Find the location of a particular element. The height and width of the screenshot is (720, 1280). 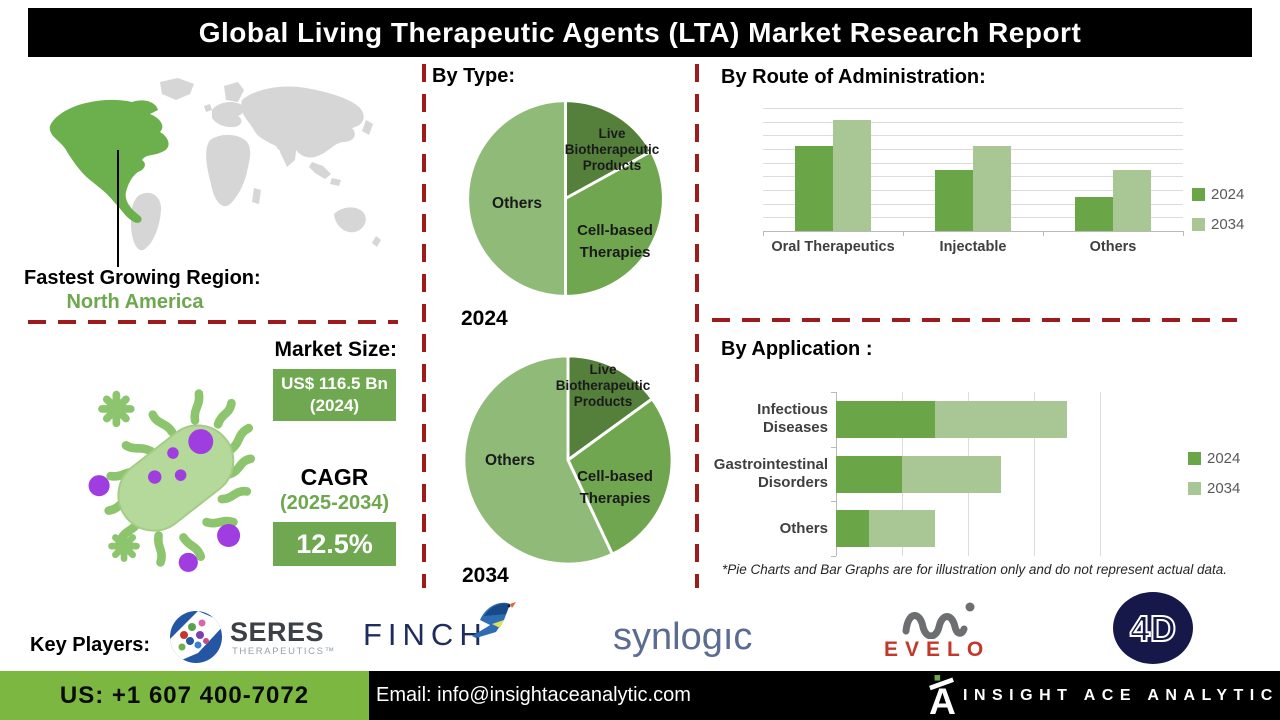

bar-2034-infectious-diseases is located at coordinates (1001, 419).